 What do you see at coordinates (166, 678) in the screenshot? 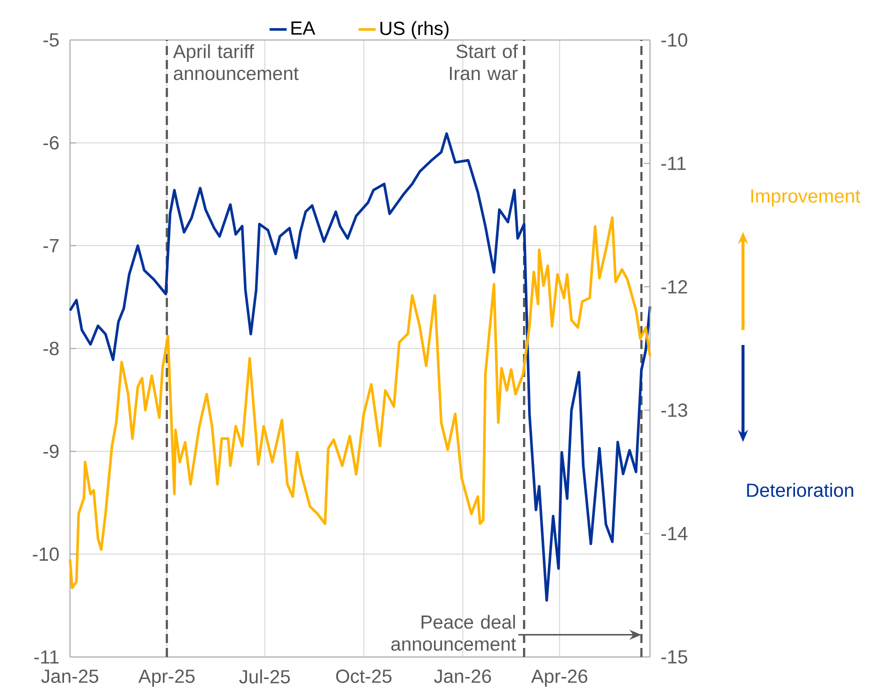
I see `x-tick-label: Apr-25` at bounding box center [166, 678].